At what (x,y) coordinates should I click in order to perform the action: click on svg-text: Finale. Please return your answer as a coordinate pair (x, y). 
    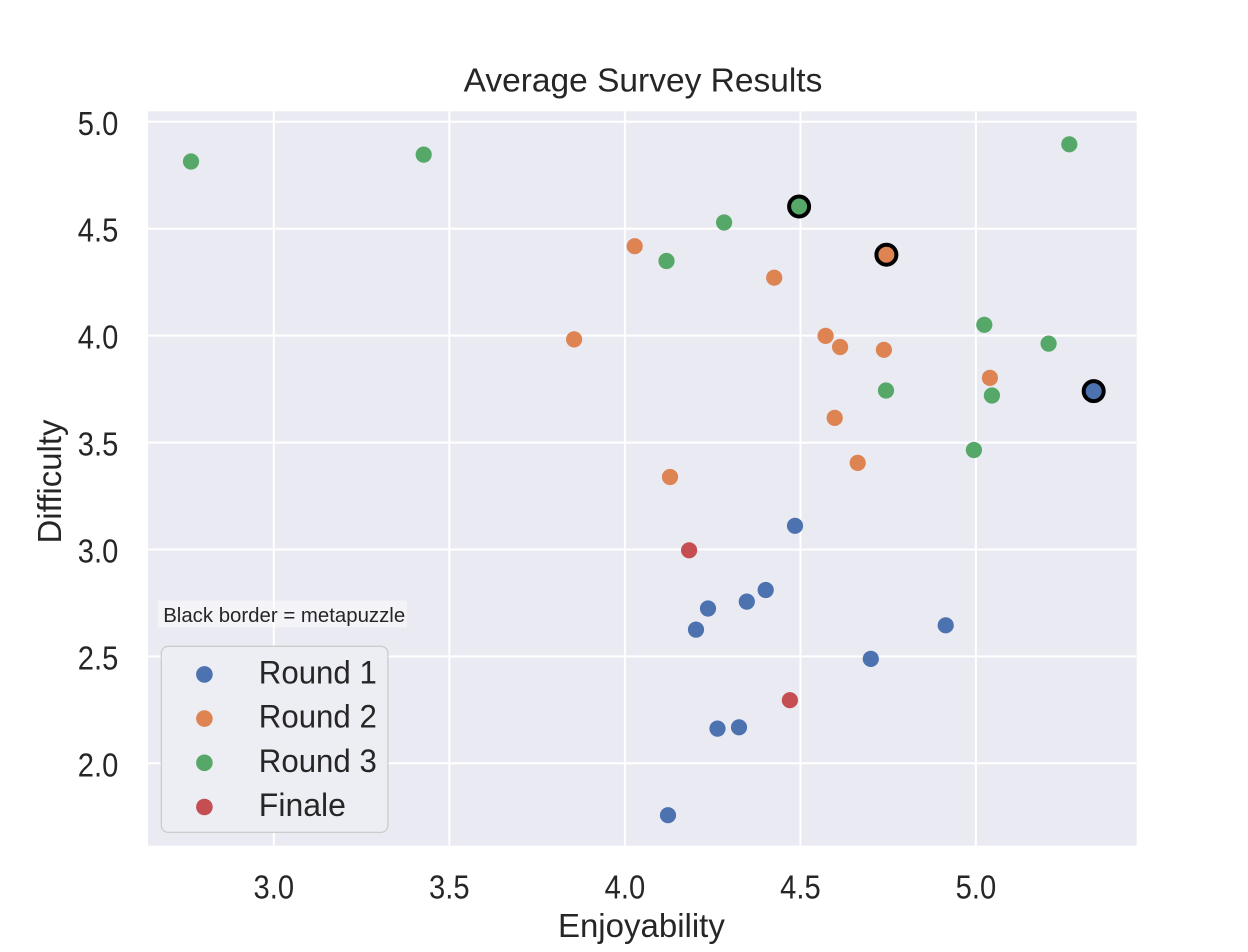
    Looking at the image, I should click on (302, 805).